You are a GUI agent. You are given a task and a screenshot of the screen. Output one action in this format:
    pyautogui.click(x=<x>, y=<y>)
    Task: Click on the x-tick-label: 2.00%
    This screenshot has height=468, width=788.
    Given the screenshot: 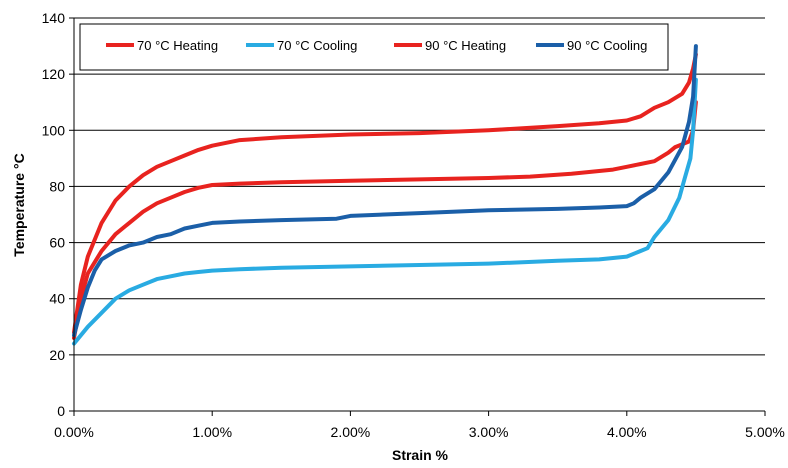 What is the action you would take?
    pyautogui.click(x=351, y=432)
    